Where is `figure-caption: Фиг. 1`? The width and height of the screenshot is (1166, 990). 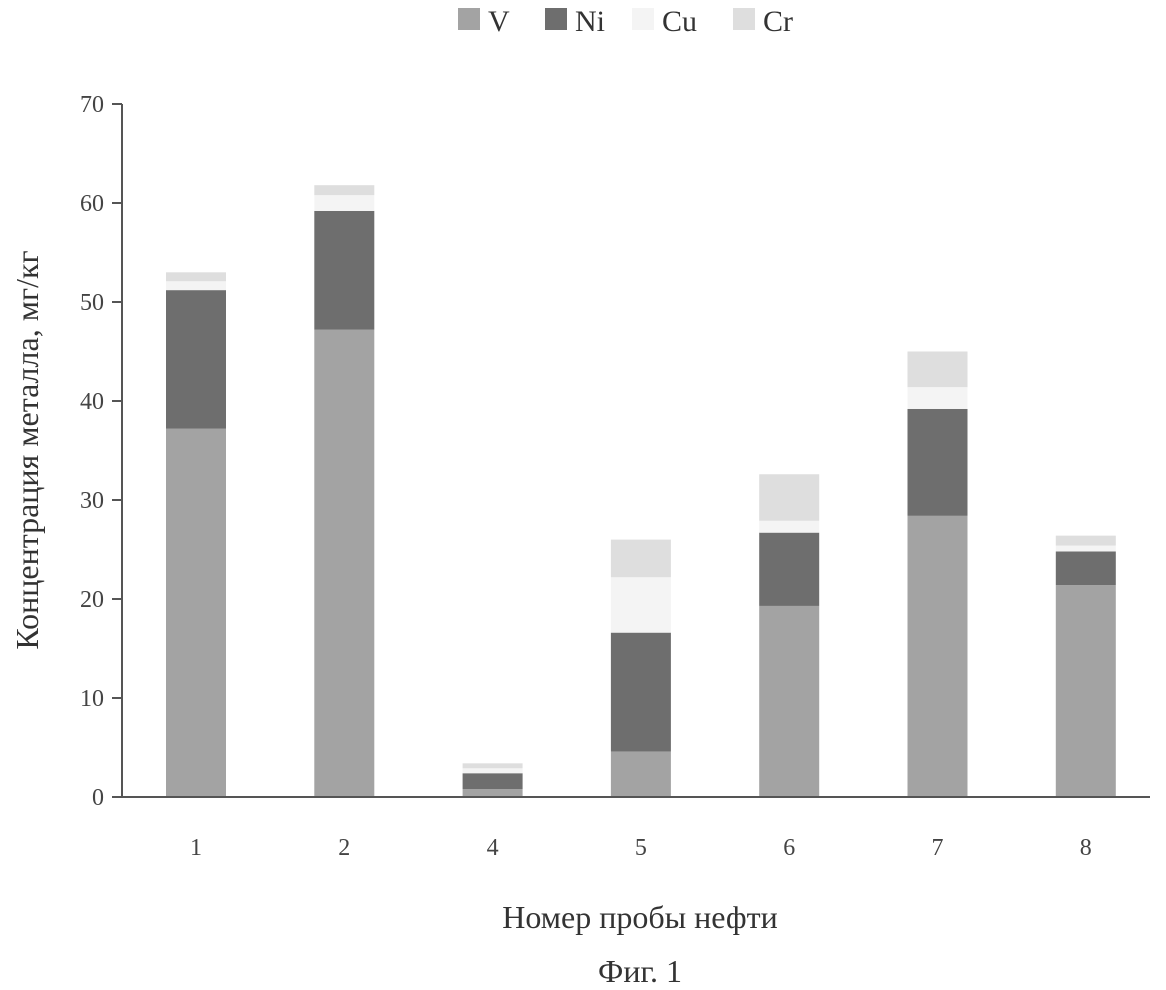
figure-caption: Фиг. 1 is located at coordinates (640, 971).